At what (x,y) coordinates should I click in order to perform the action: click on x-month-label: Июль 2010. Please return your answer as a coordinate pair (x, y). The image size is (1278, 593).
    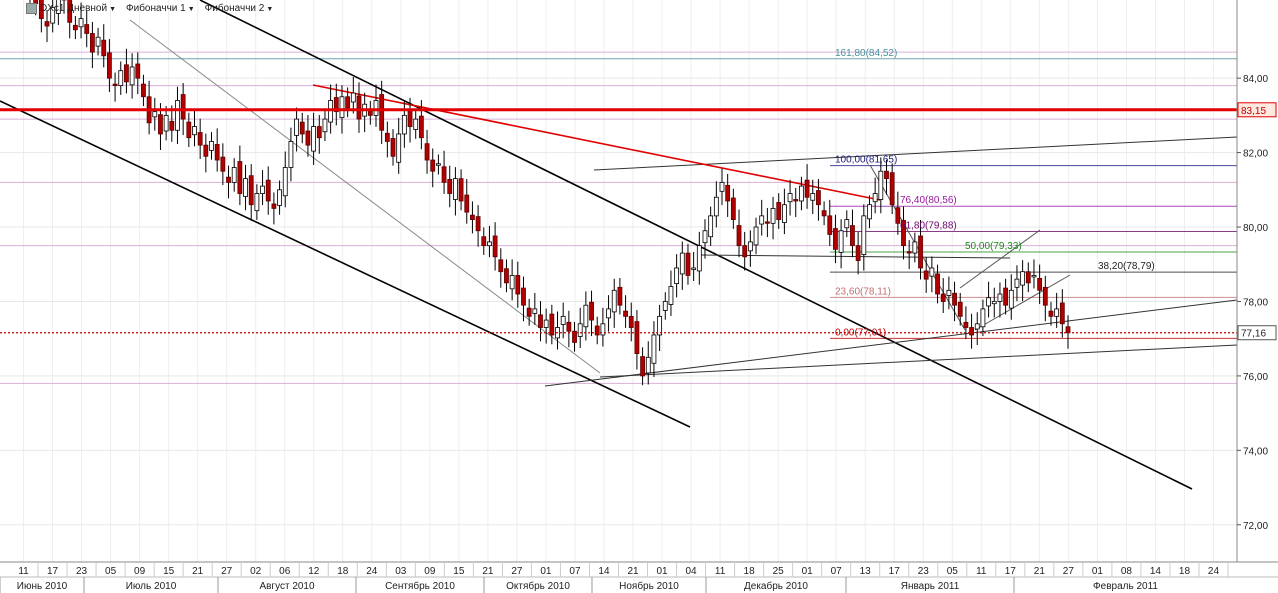
    Looking at the image, I should click on (151, 586).